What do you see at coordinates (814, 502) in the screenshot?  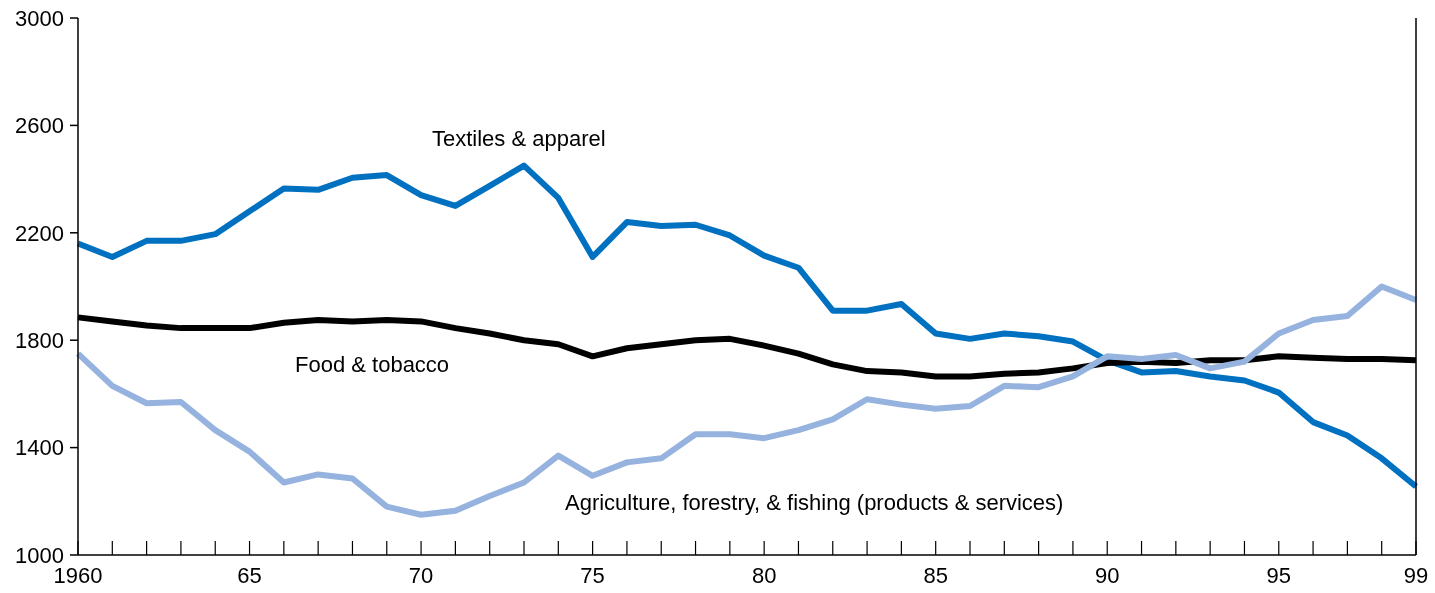 I see `series-label: Agriculture, forestry, & fishing (products & services)` at bounding box center [814, 502].